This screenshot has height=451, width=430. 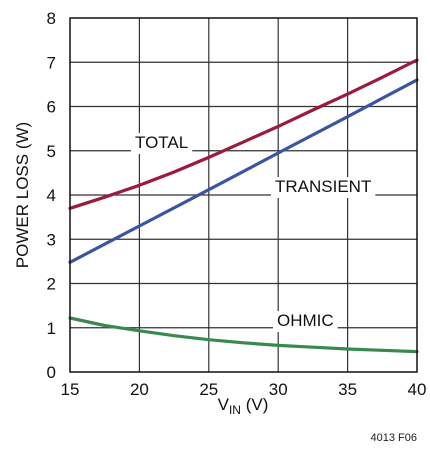 I want to click on y-tick-label: 1, so click(x=51, y=328).